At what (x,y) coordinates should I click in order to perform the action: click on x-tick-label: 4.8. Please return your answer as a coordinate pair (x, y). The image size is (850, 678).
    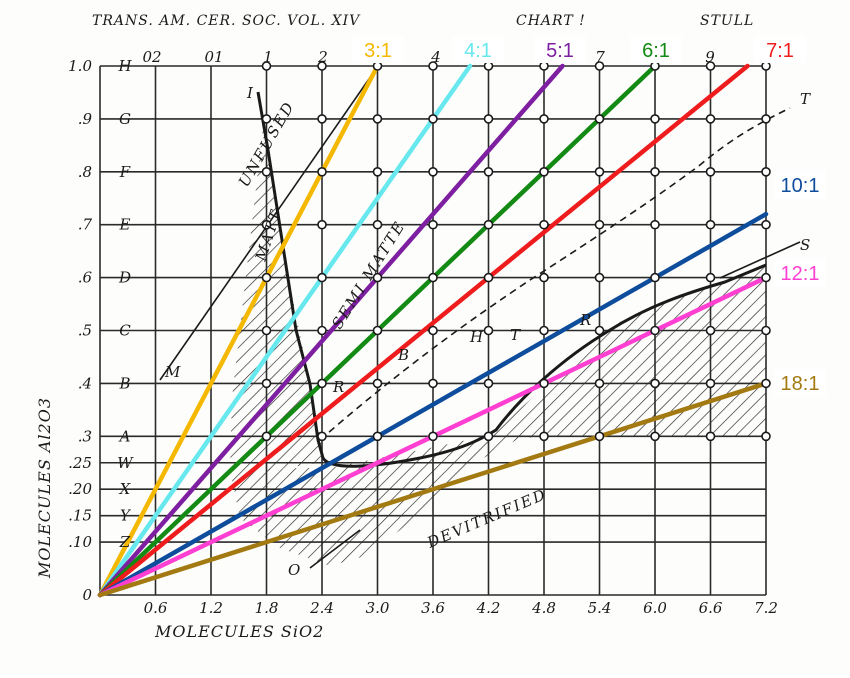
    Looking at the image, I should click on (543, 608).